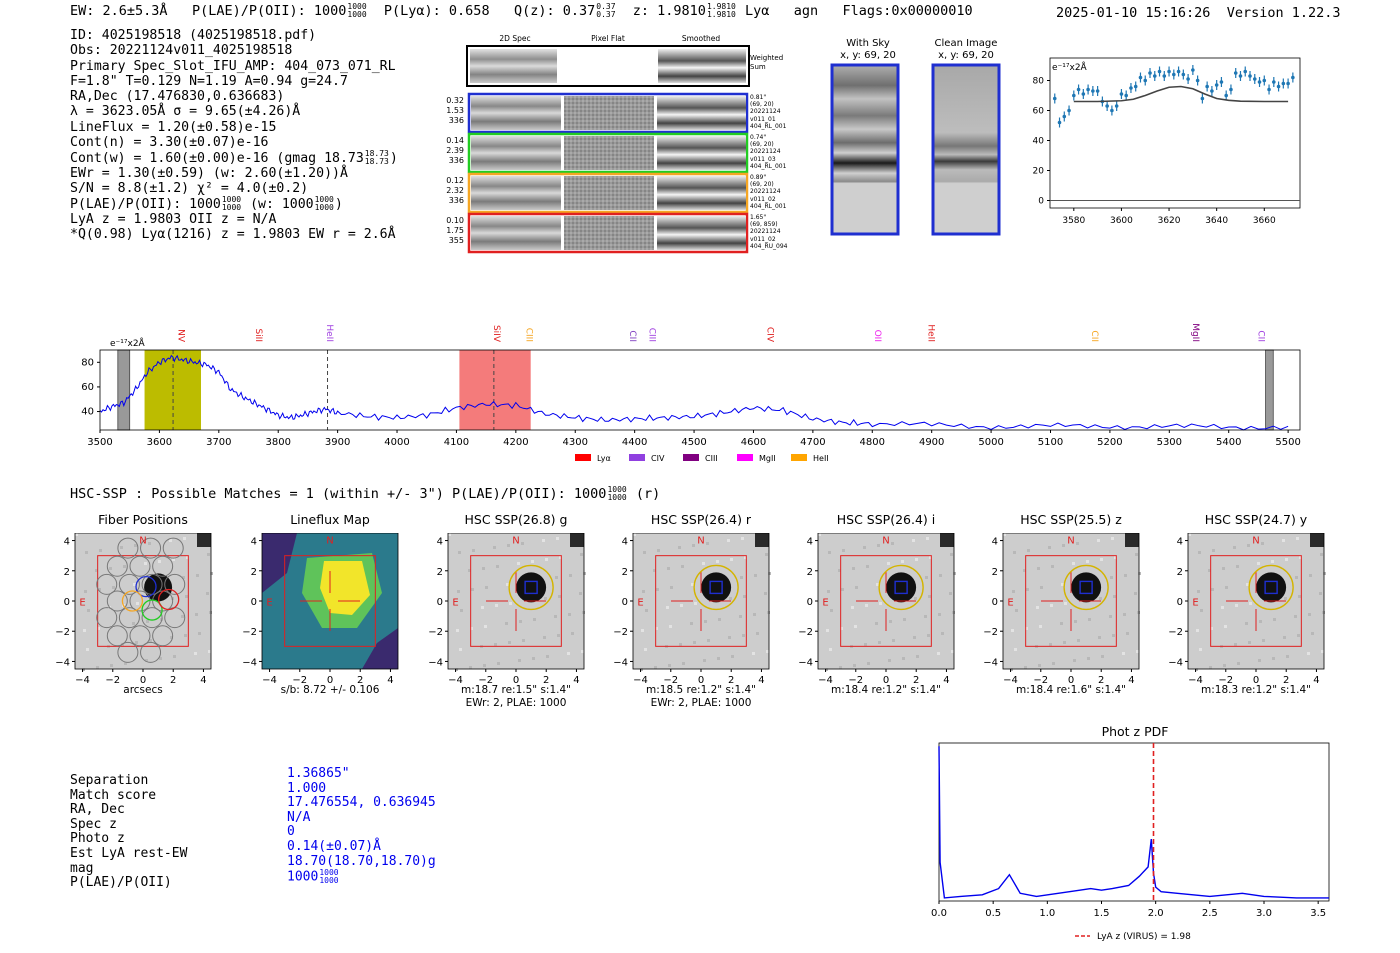  I want to click on aperture-ellipse, so click(1086, 587).